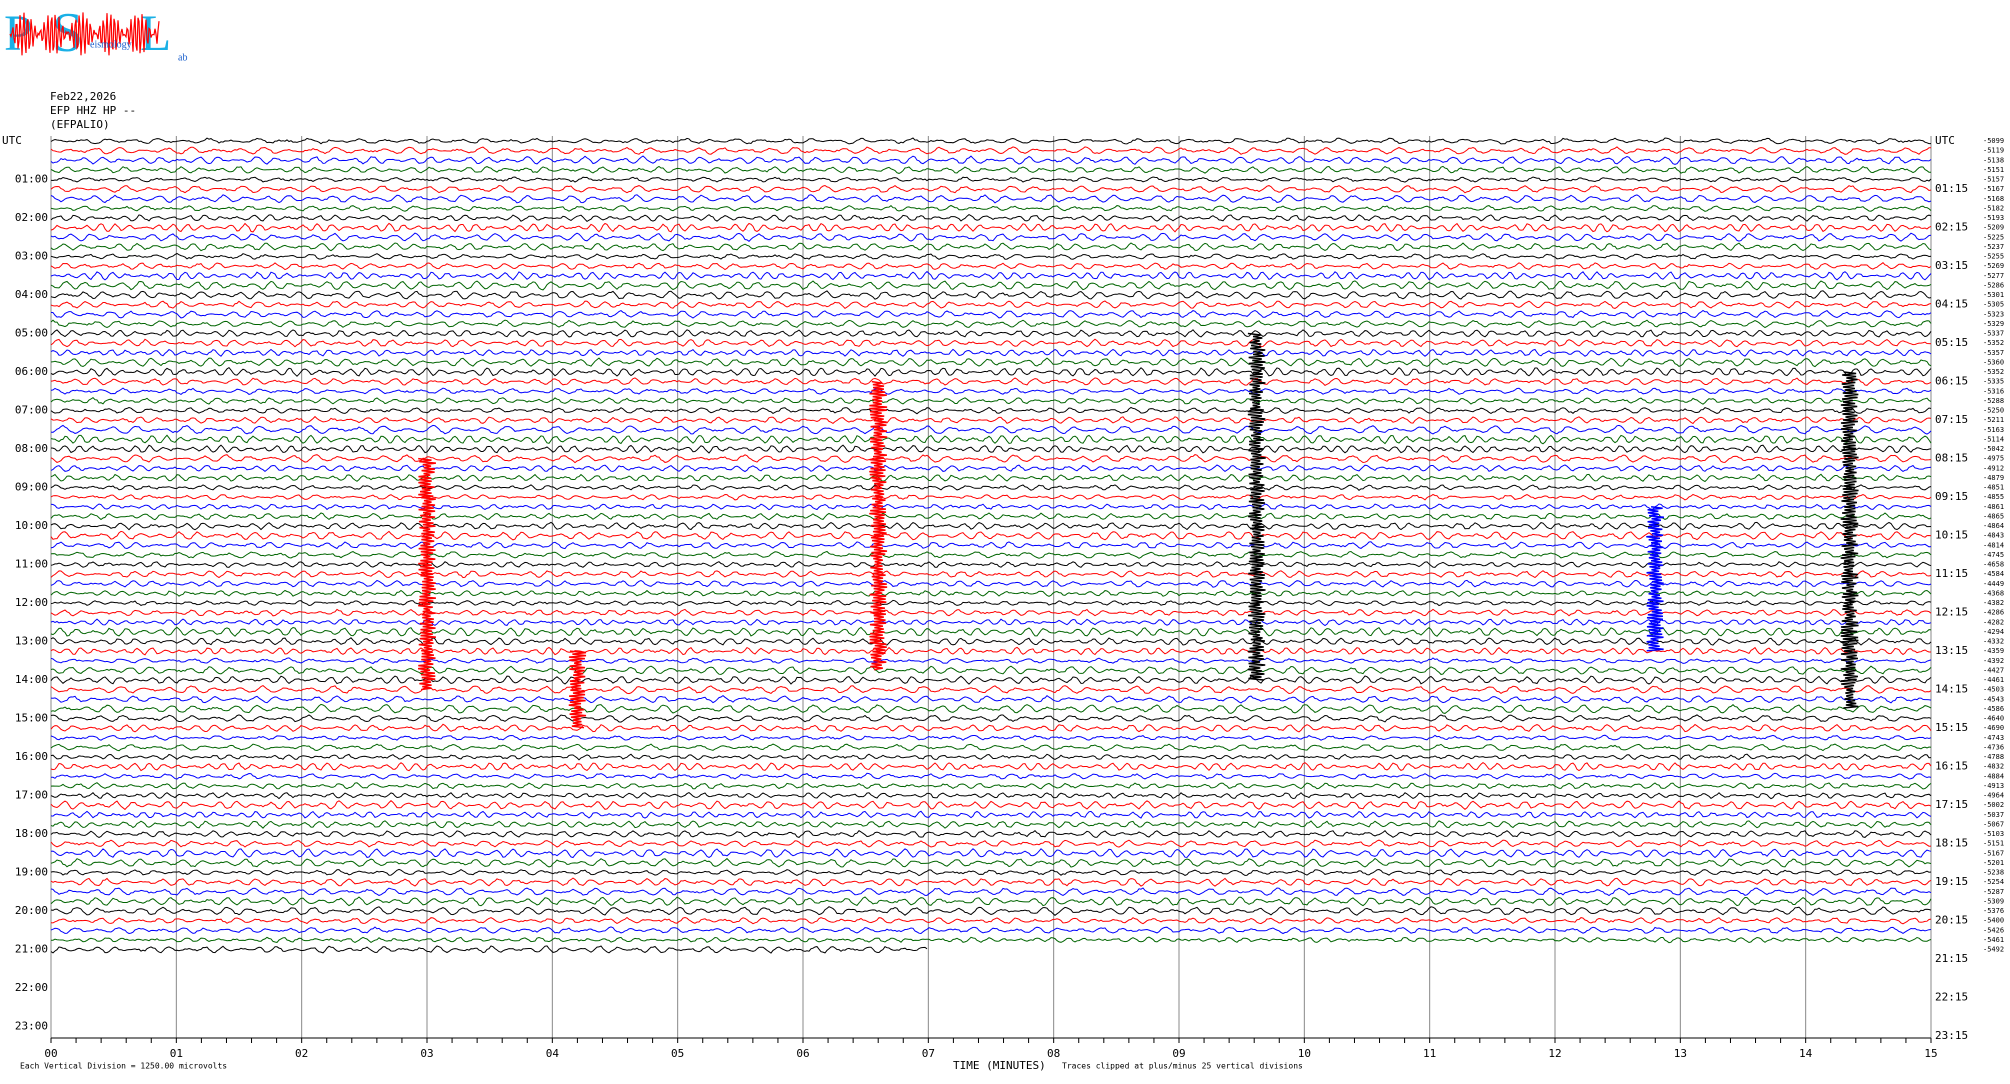  What do you see at coordinates (1429, 1053) in the screenshot?
I see `x-tick-label: 11` at bounding box center [1429, 1053].